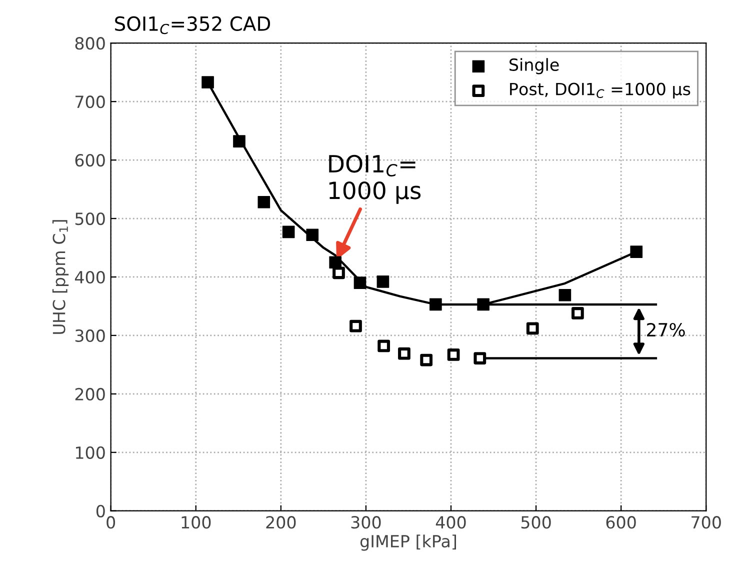  Describe the element at coordinates (111, 522) in the screenshot. I see `x-tick-label: 0` at that location.